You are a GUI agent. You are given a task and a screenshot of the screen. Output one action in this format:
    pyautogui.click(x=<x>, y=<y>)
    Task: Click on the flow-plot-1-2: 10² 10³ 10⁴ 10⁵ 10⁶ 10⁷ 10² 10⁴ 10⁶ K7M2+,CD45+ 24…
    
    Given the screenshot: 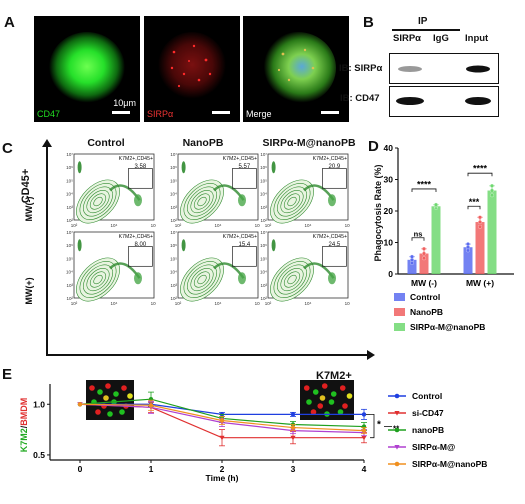 What is the action you would take?
    pyautogui.click(x=303, y=274)
    